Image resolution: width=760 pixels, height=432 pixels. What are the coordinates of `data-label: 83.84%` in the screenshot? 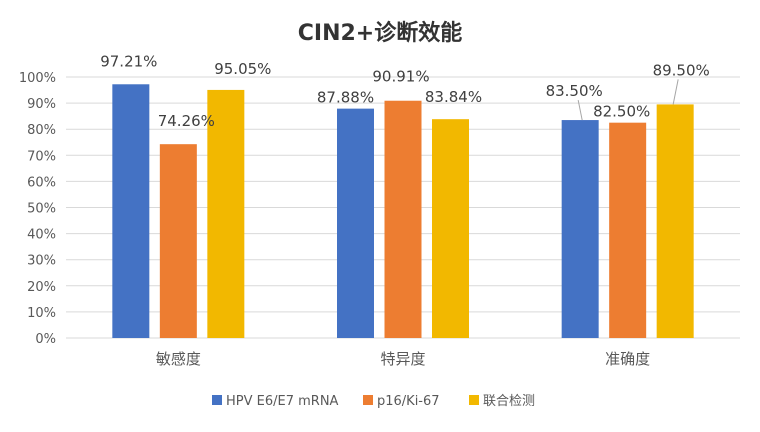 It's located at (453, 97).